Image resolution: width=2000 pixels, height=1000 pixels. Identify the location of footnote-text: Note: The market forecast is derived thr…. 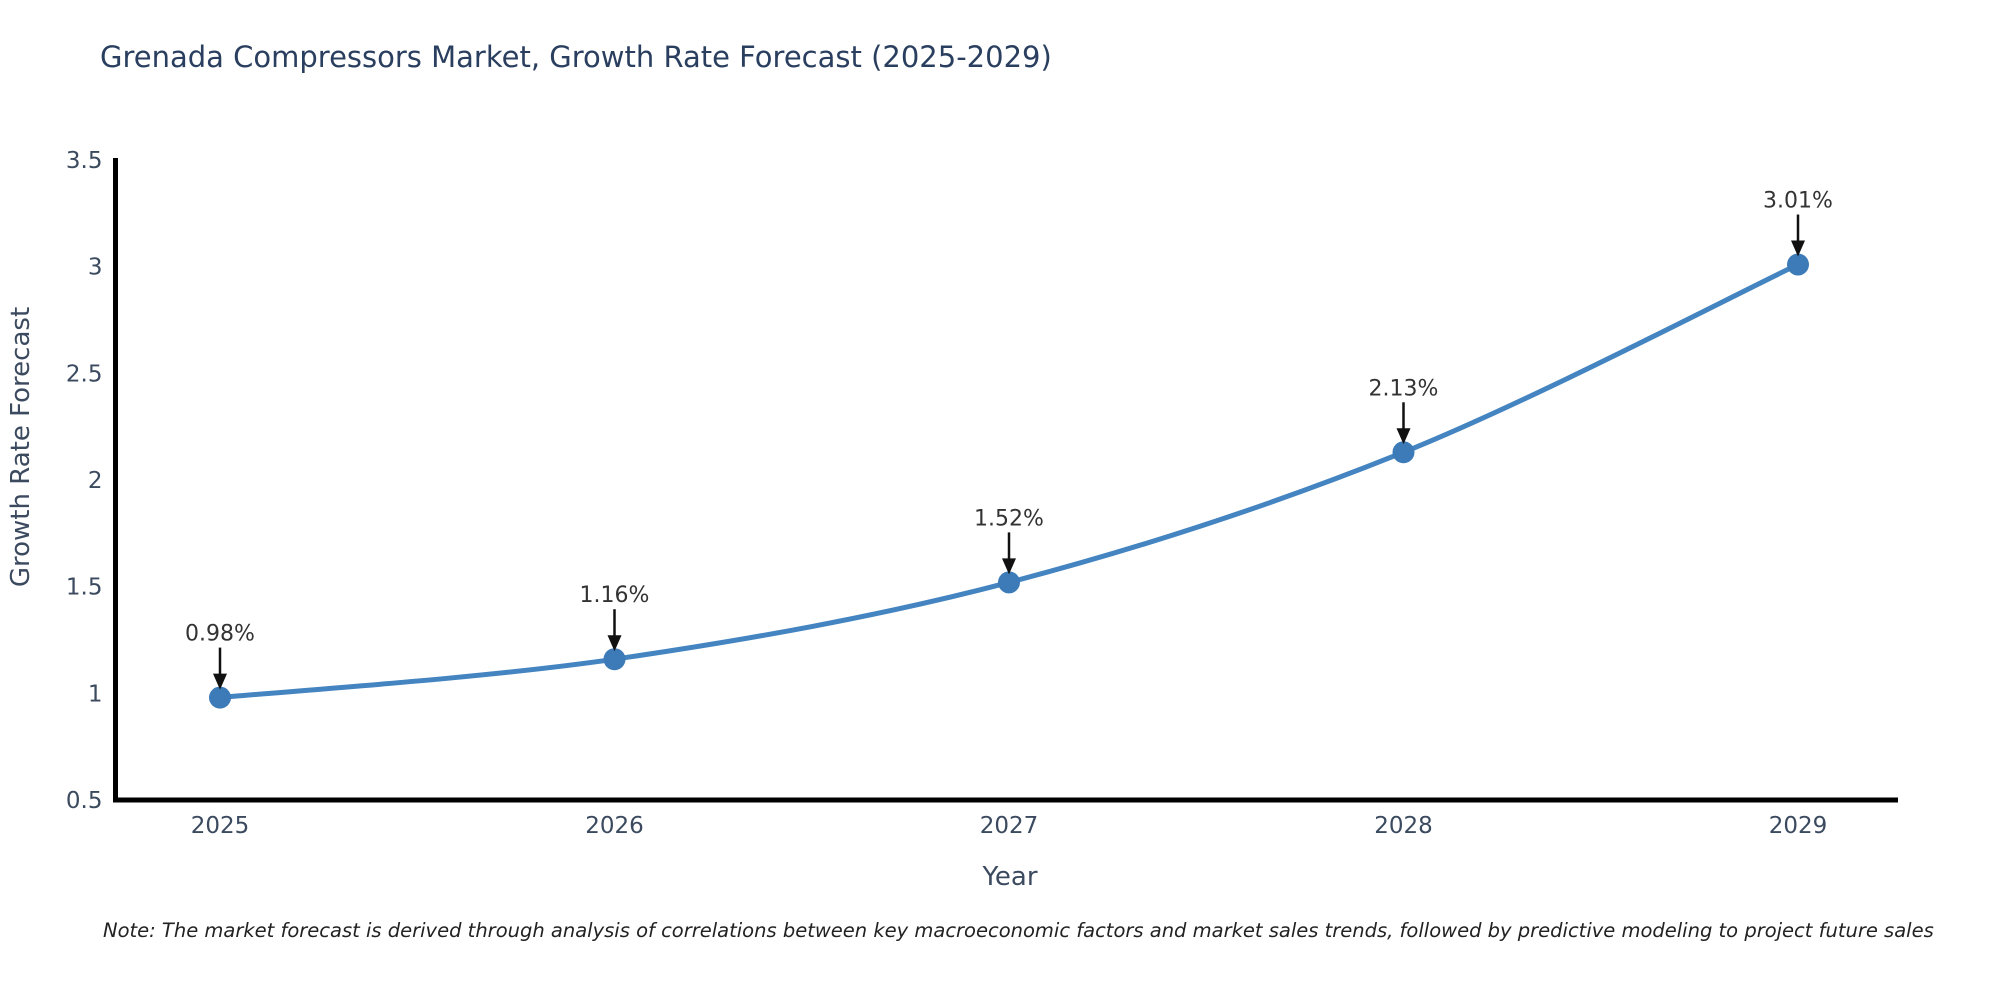
(1018, 930).